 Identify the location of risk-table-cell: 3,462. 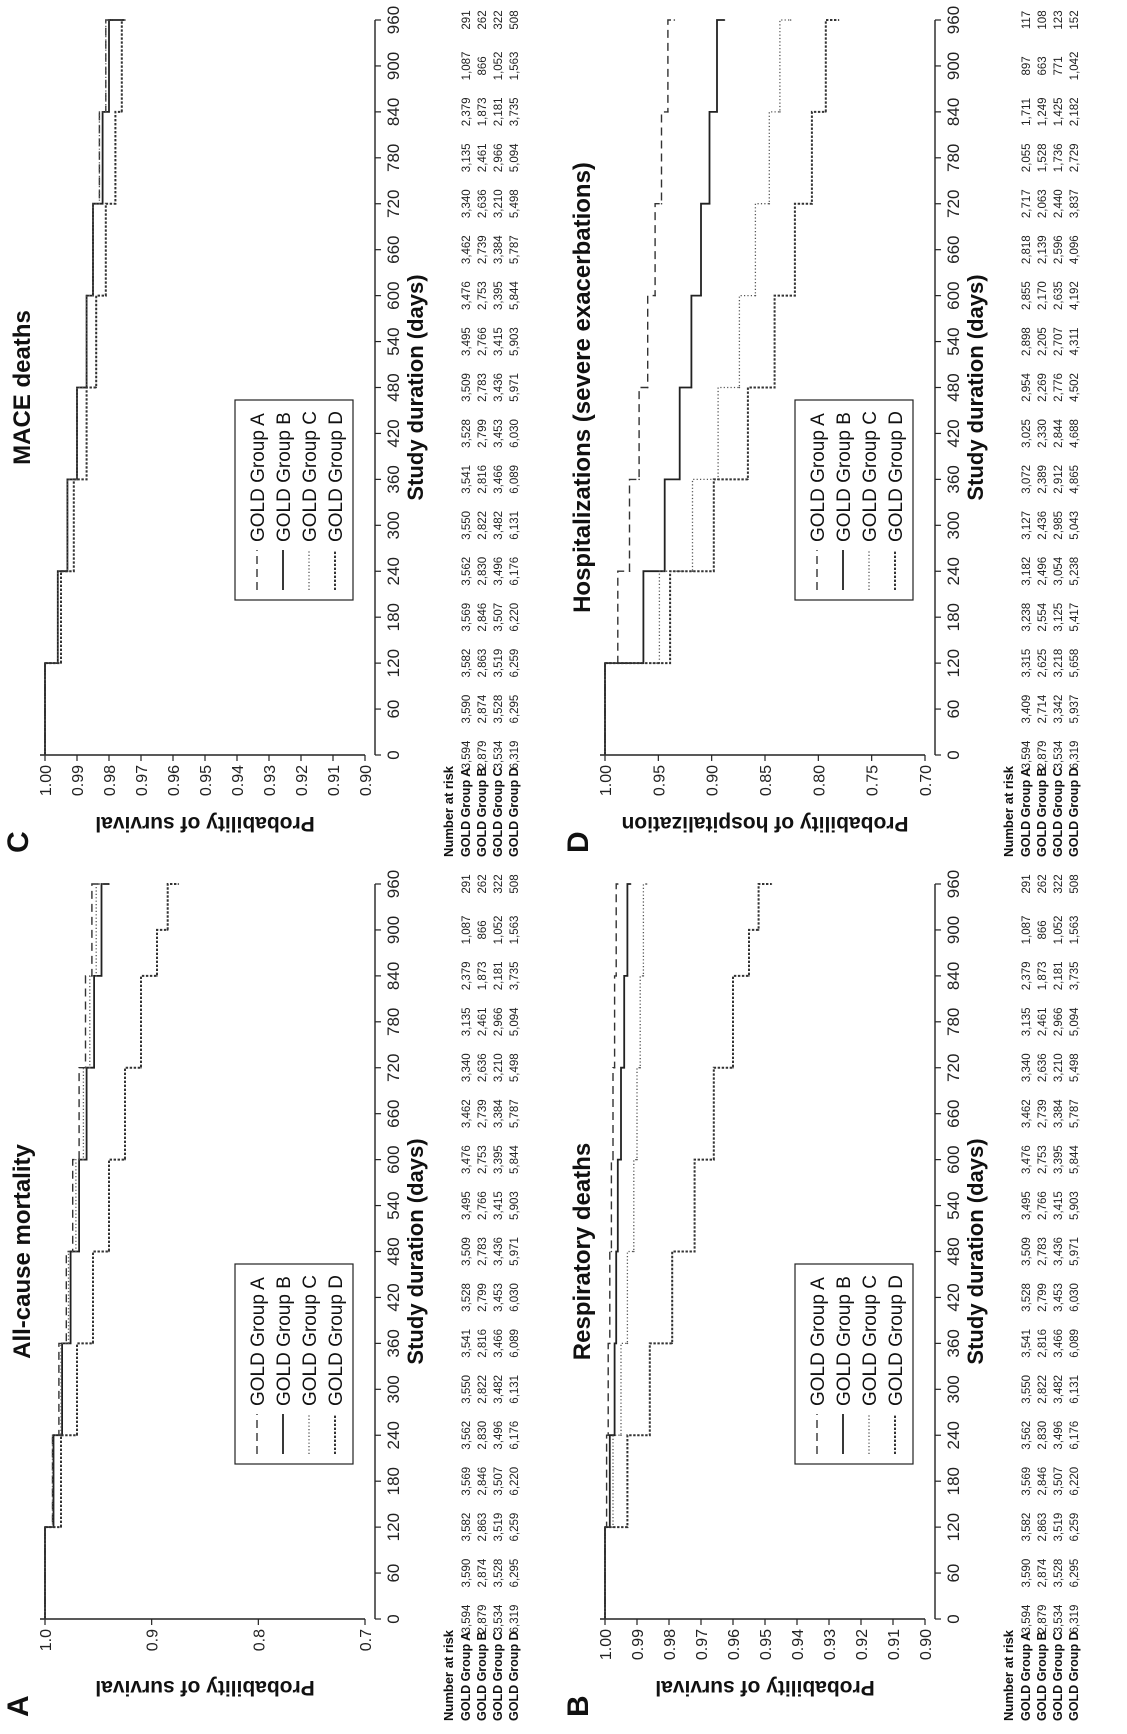
(1027, 1113).